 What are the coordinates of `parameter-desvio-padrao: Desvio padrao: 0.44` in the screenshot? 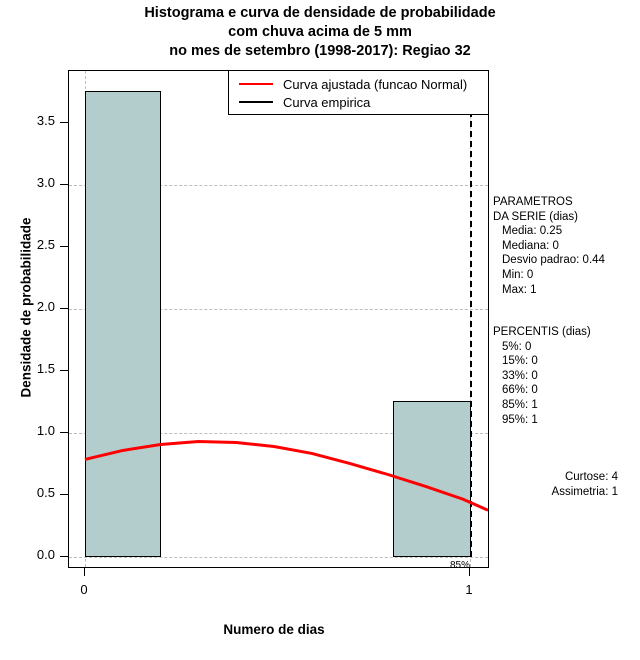 It's located at (553, 260).